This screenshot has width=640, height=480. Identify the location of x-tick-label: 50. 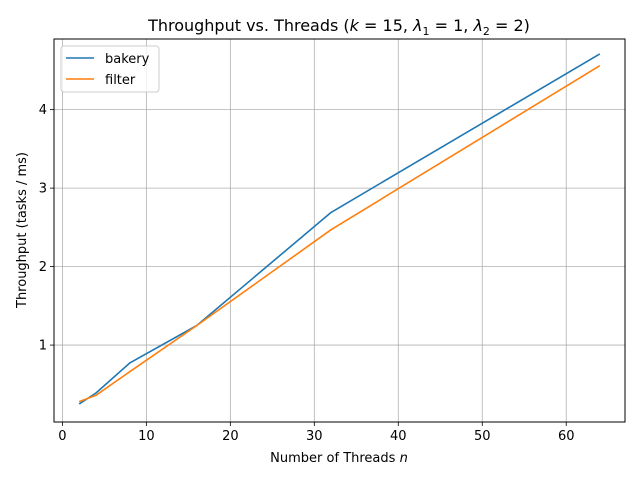
(482, 436).